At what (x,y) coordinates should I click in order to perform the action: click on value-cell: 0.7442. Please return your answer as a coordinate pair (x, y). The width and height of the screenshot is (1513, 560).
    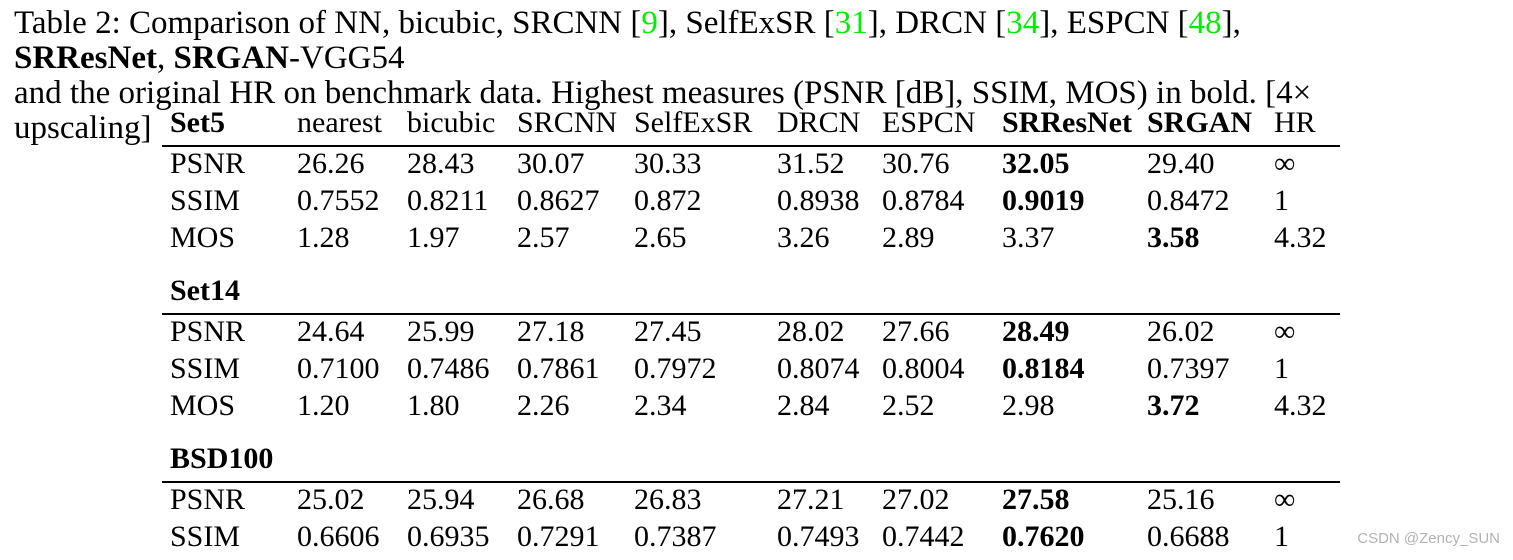
    Looking at the image, I should click on (923, 536).